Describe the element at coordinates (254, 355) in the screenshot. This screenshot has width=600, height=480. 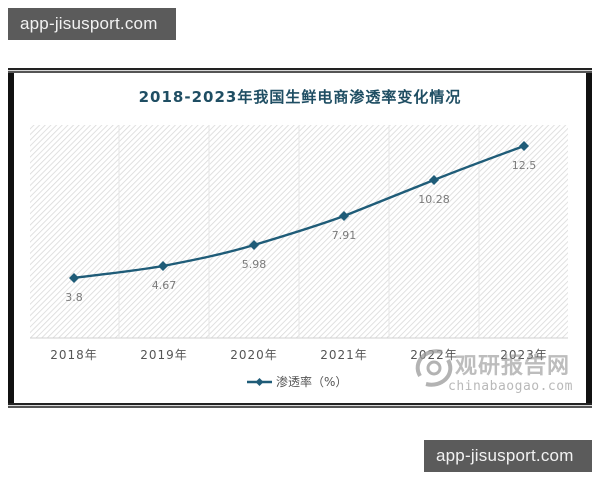
I see `x-tick-label: 2020年` at that location.